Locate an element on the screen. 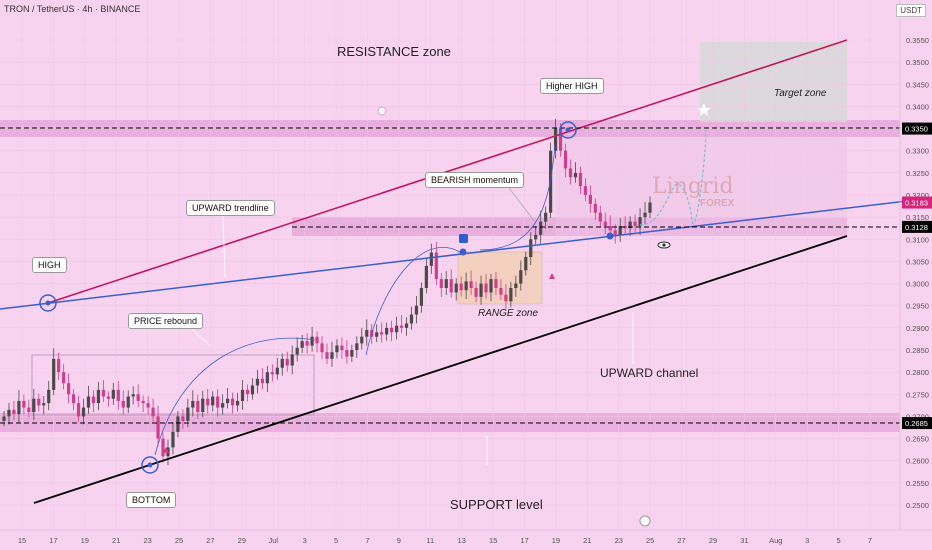  price-tick-label: 0.3450 is located at coordinates (917, 84).